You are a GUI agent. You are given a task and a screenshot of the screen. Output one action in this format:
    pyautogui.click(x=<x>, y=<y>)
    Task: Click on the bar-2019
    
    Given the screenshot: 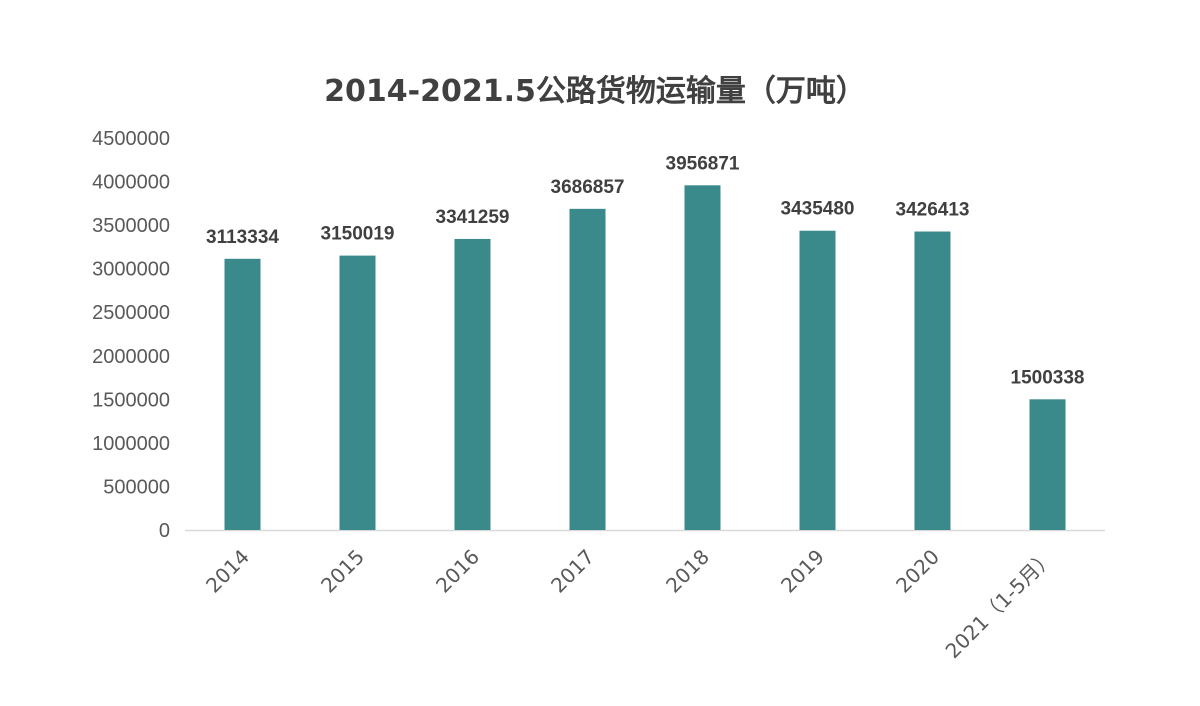 What is the action you would take?
    pyautogui.click(x=817, y=380)
    